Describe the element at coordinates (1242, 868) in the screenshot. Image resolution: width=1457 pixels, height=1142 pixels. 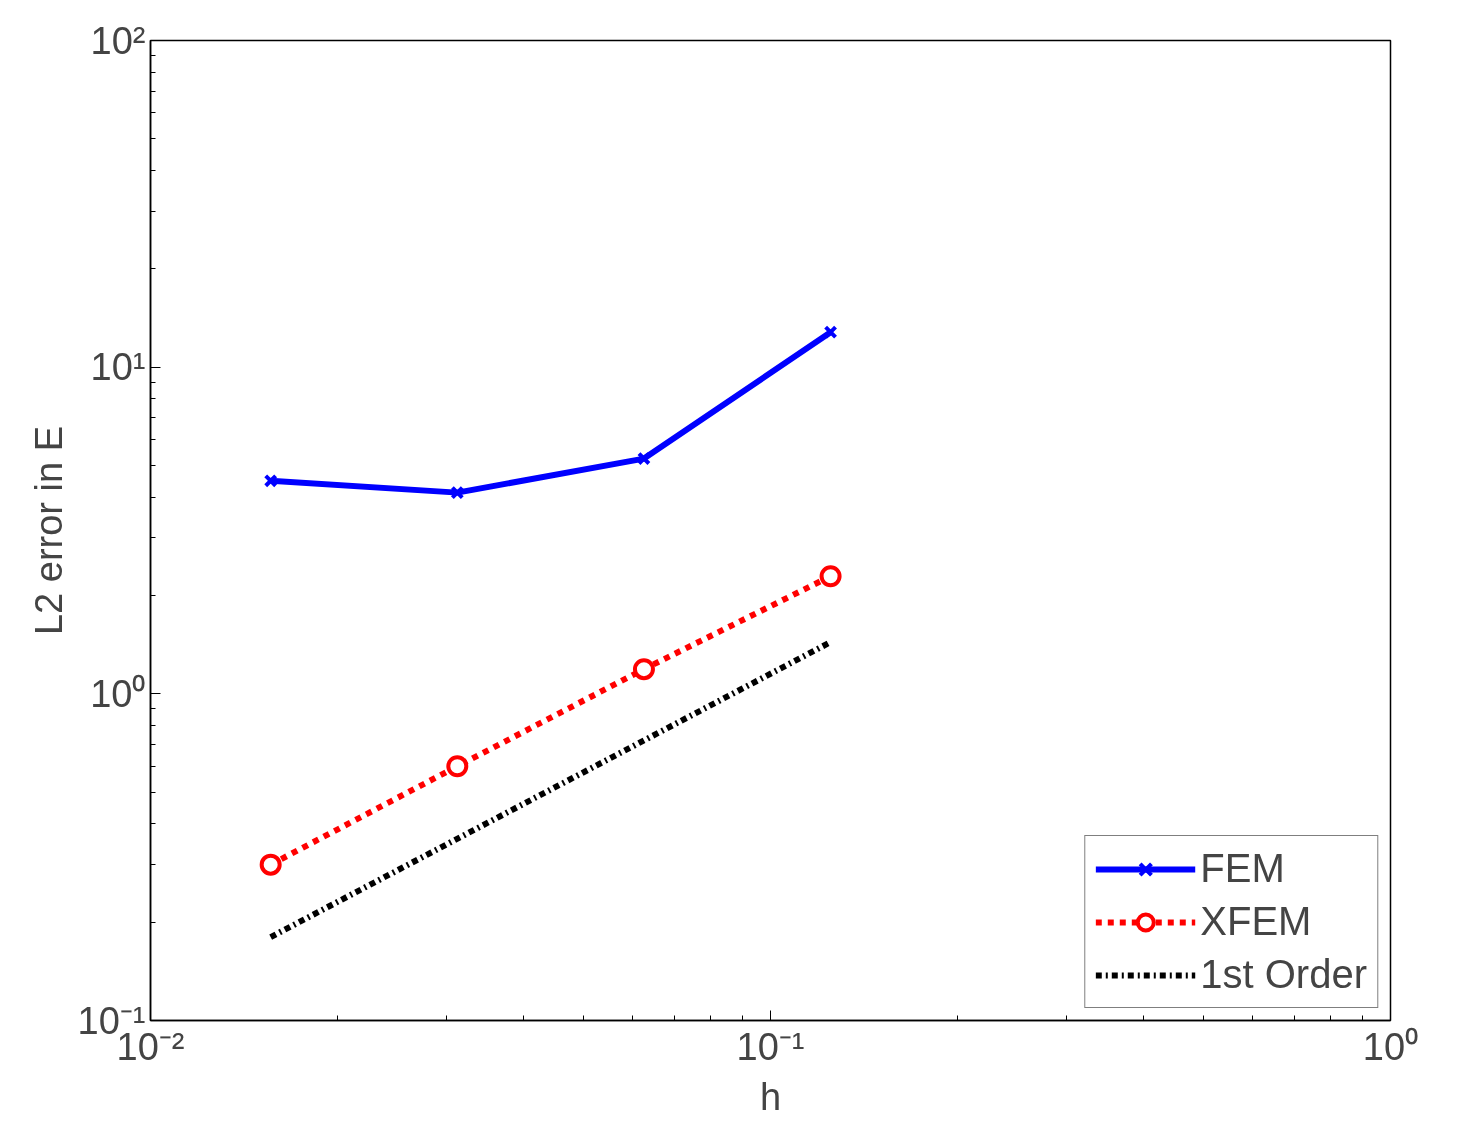
I see `legend-label: FEM` at that location.